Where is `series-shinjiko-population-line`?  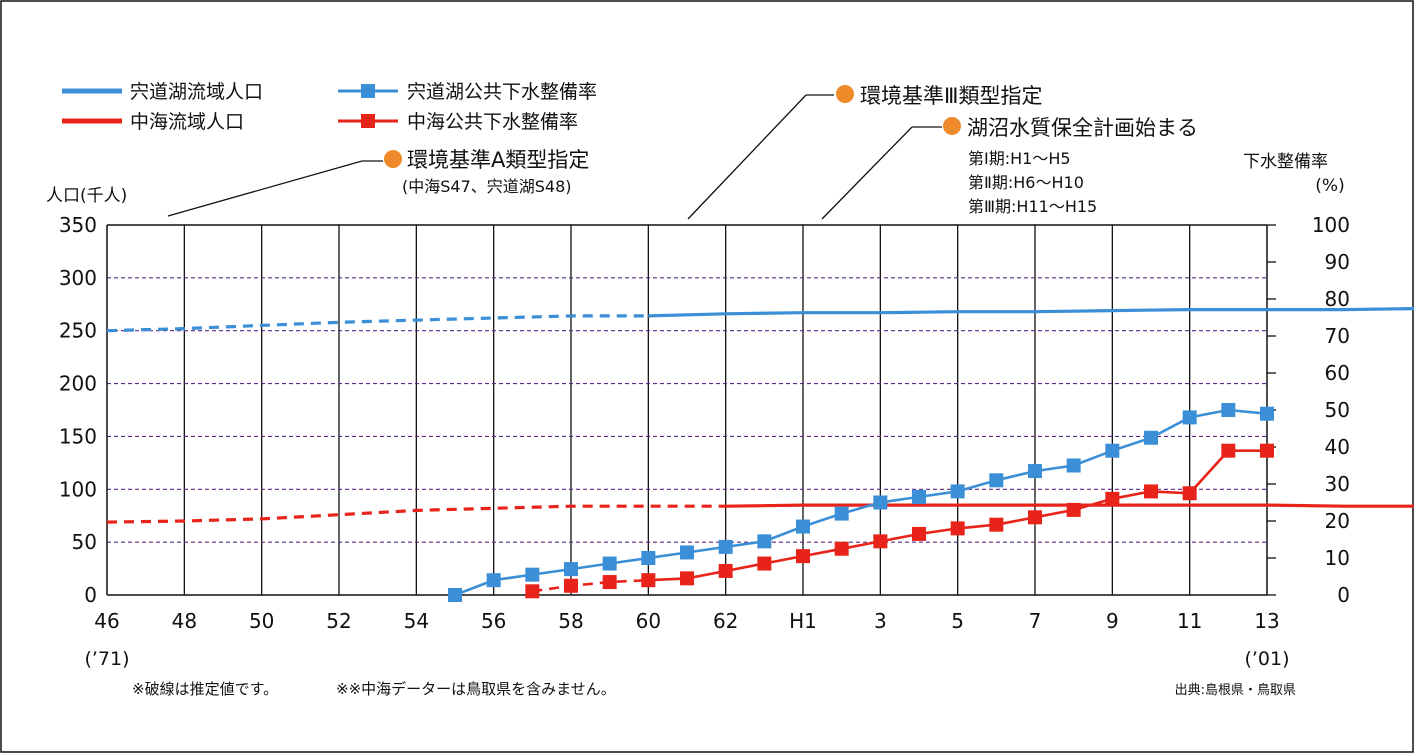 series-shinjiko-population-line is located at coordinates (1031, 312).